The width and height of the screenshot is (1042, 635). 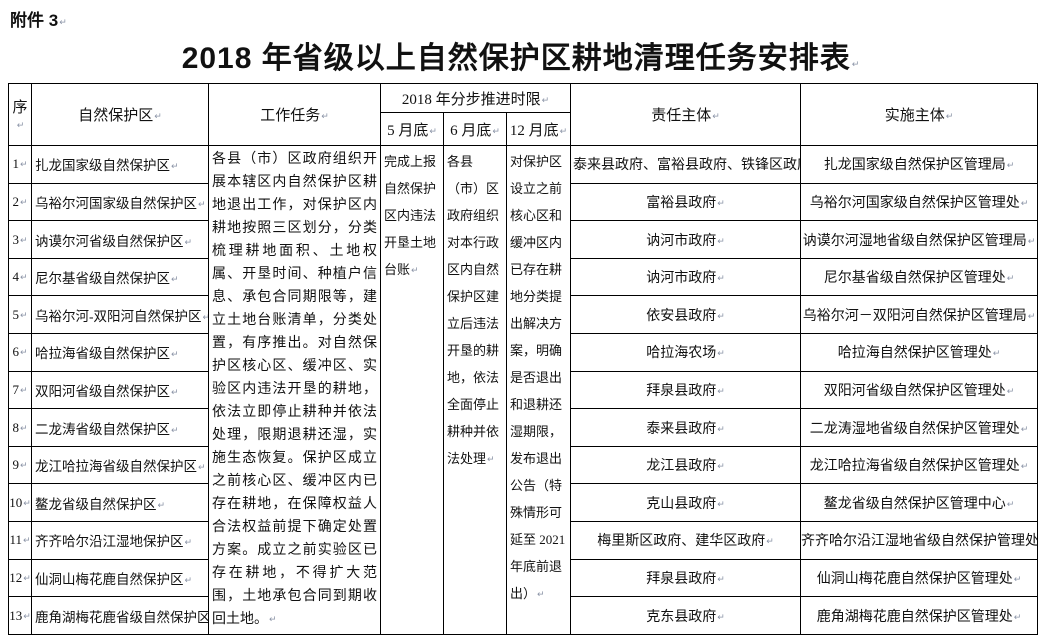 I want to click on reserve-name-cell: 齐齐哈尔沿江湿地保护区↵, so click(x=120, y=540).